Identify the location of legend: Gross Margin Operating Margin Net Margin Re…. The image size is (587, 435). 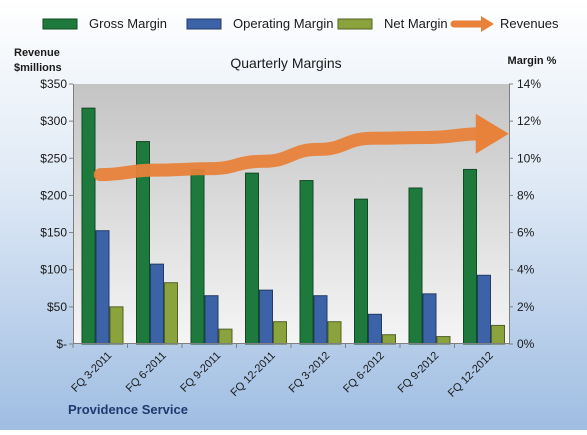
(300, 24).